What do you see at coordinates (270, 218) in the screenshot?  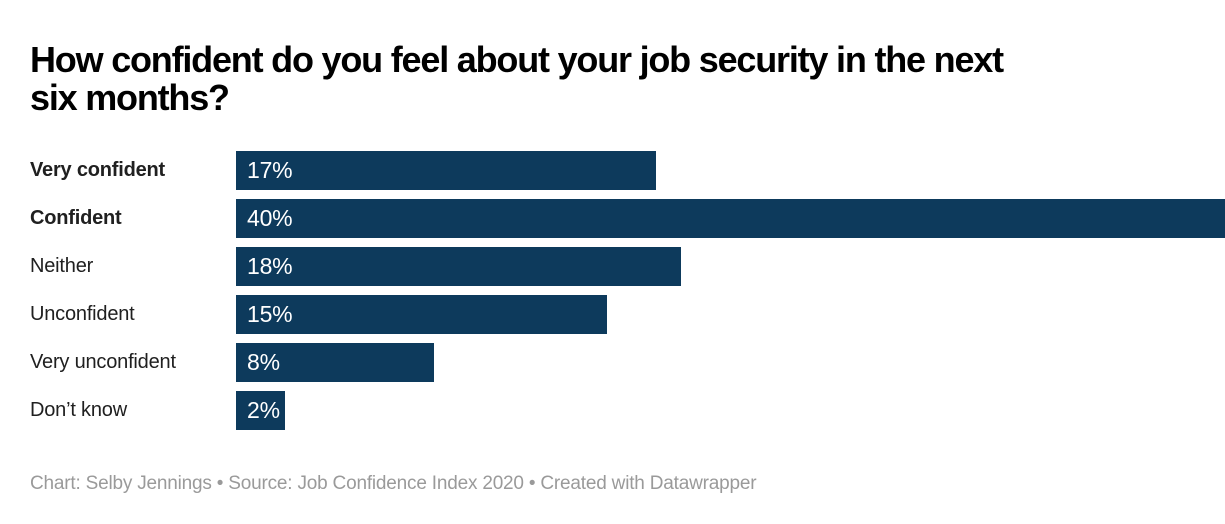 I see `value-label: 40%` at bounding box center [270, 218].